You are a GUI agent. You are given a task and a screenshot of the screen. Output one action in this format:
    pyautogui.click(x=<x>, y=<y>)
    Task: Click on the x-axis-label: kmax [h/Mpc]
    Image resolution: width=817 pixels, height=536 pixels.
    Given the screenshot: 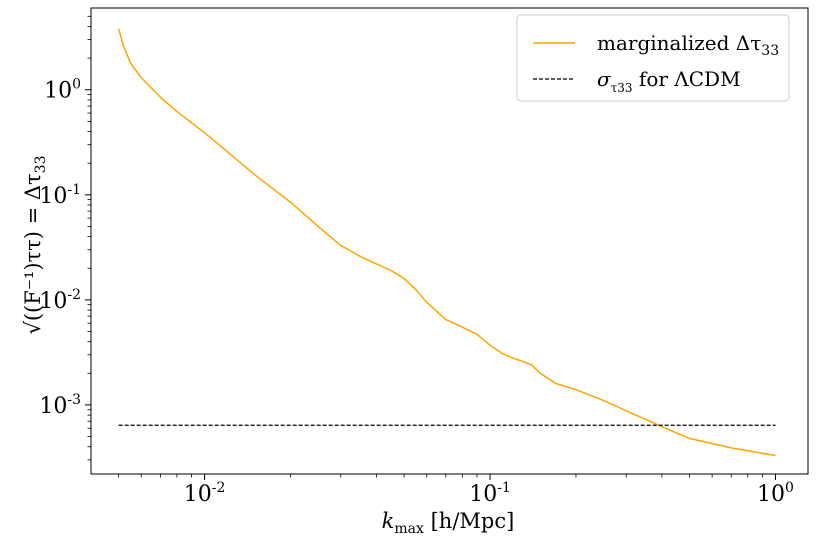 What is the action you would take?
    pyautogui.click(x=448, y=522)
    